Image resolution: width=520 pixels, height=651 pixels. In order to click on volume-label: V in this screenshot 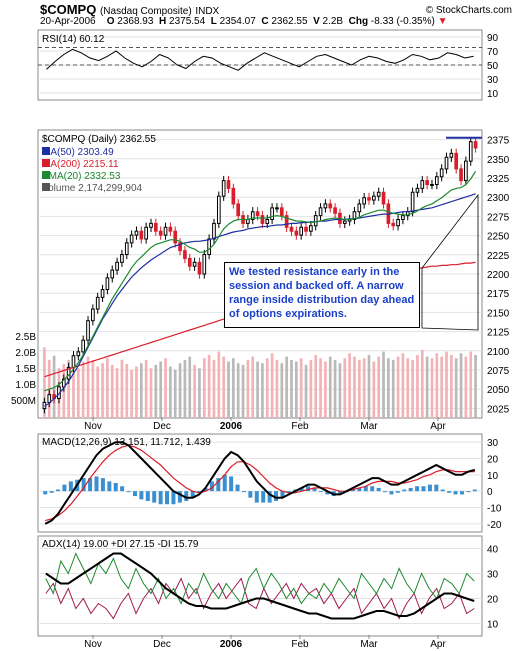, I will do `click(316, 21)`.